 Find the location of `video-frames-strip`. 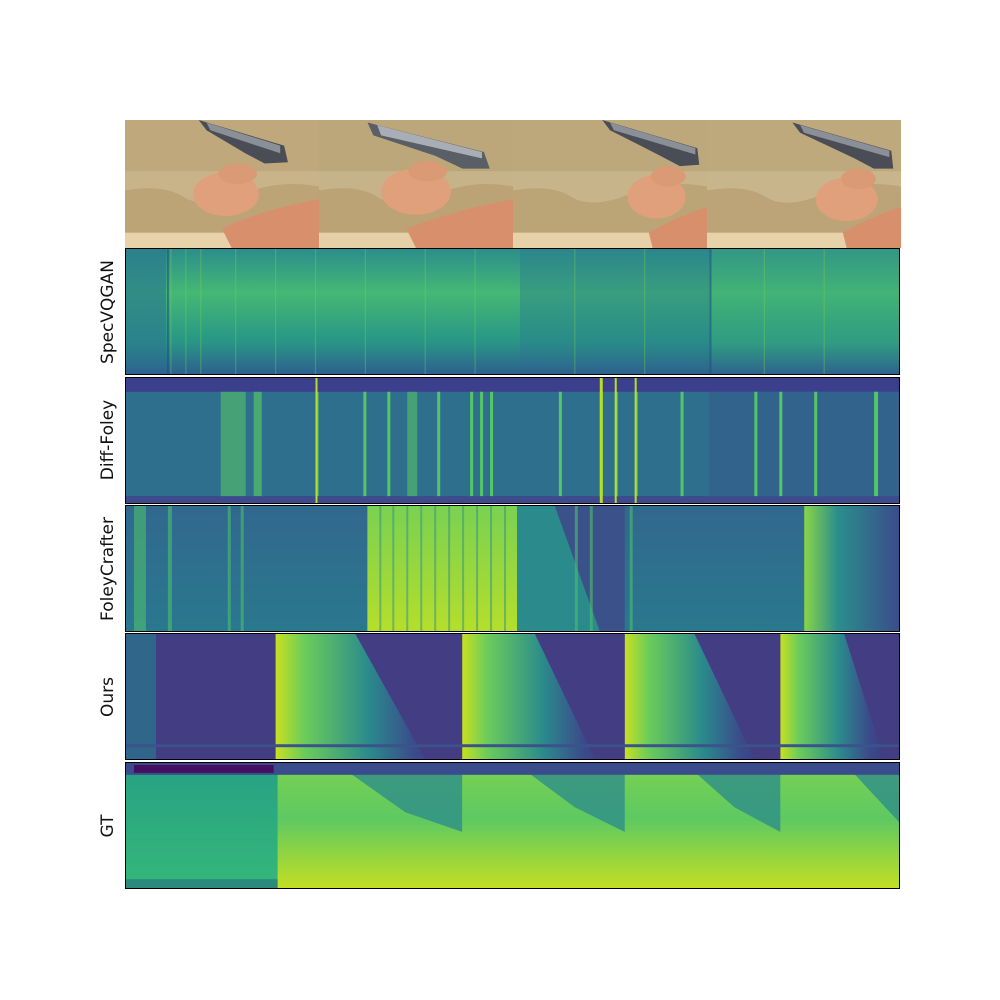

video-frames-strip is located at coordinates (513, 184).